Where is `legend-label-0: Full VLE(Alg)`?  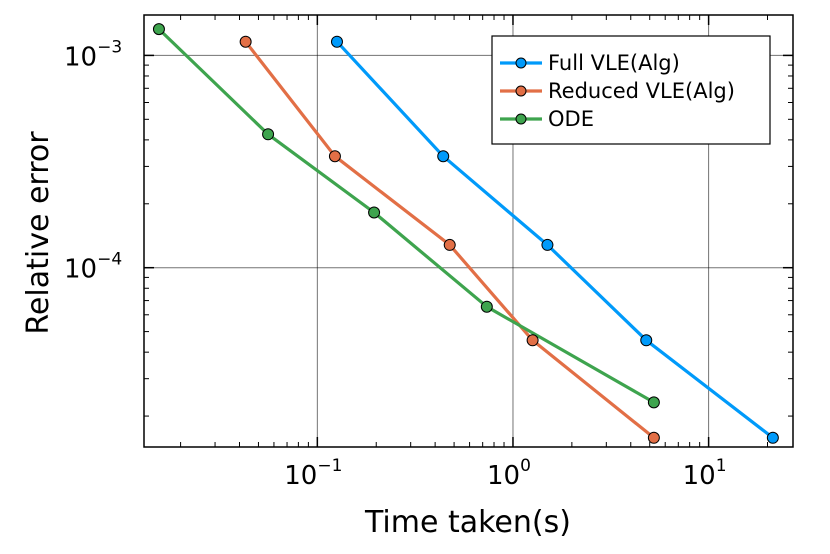
legend-label-0: Full VLE(Alg) is located at coordinates (614, 63).